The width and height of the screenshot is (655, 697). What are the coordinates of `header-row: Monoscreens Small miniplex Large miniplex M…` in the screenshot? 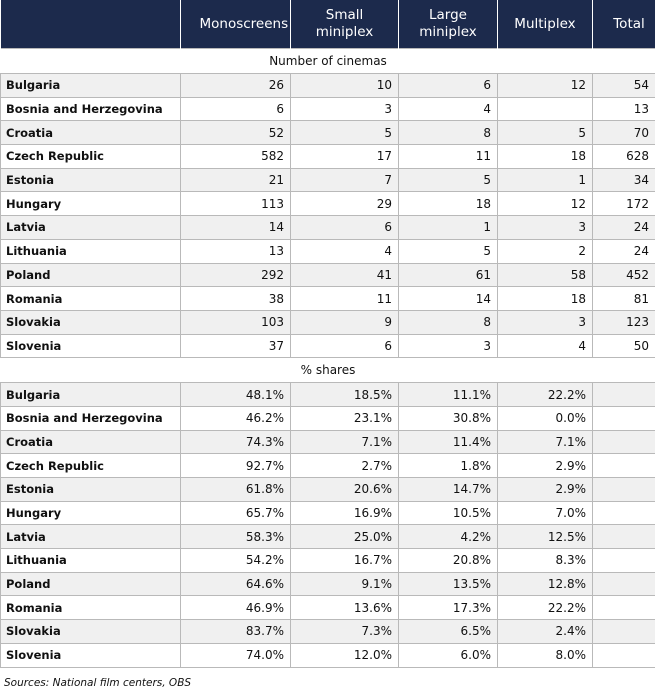 It's located at (327, 24).